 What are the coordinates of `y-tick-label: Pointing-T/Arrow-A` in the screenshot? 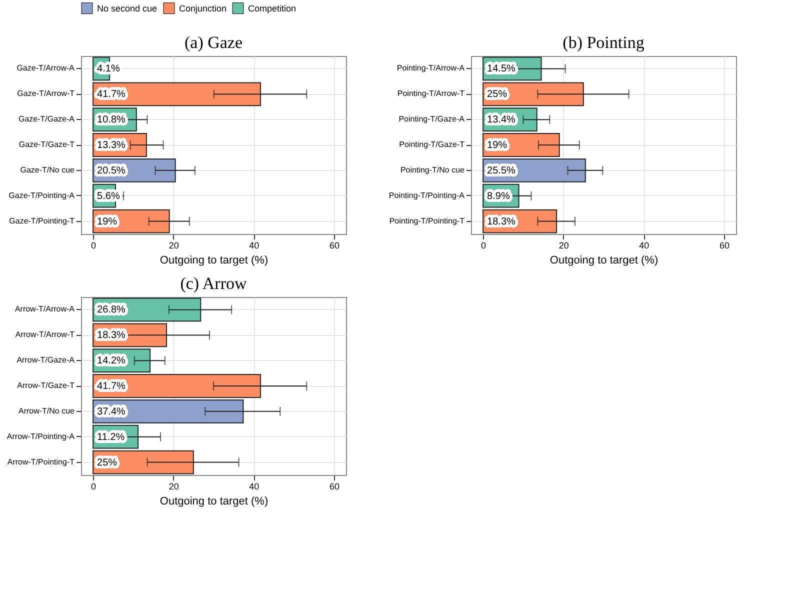 It's located at (431, 68).